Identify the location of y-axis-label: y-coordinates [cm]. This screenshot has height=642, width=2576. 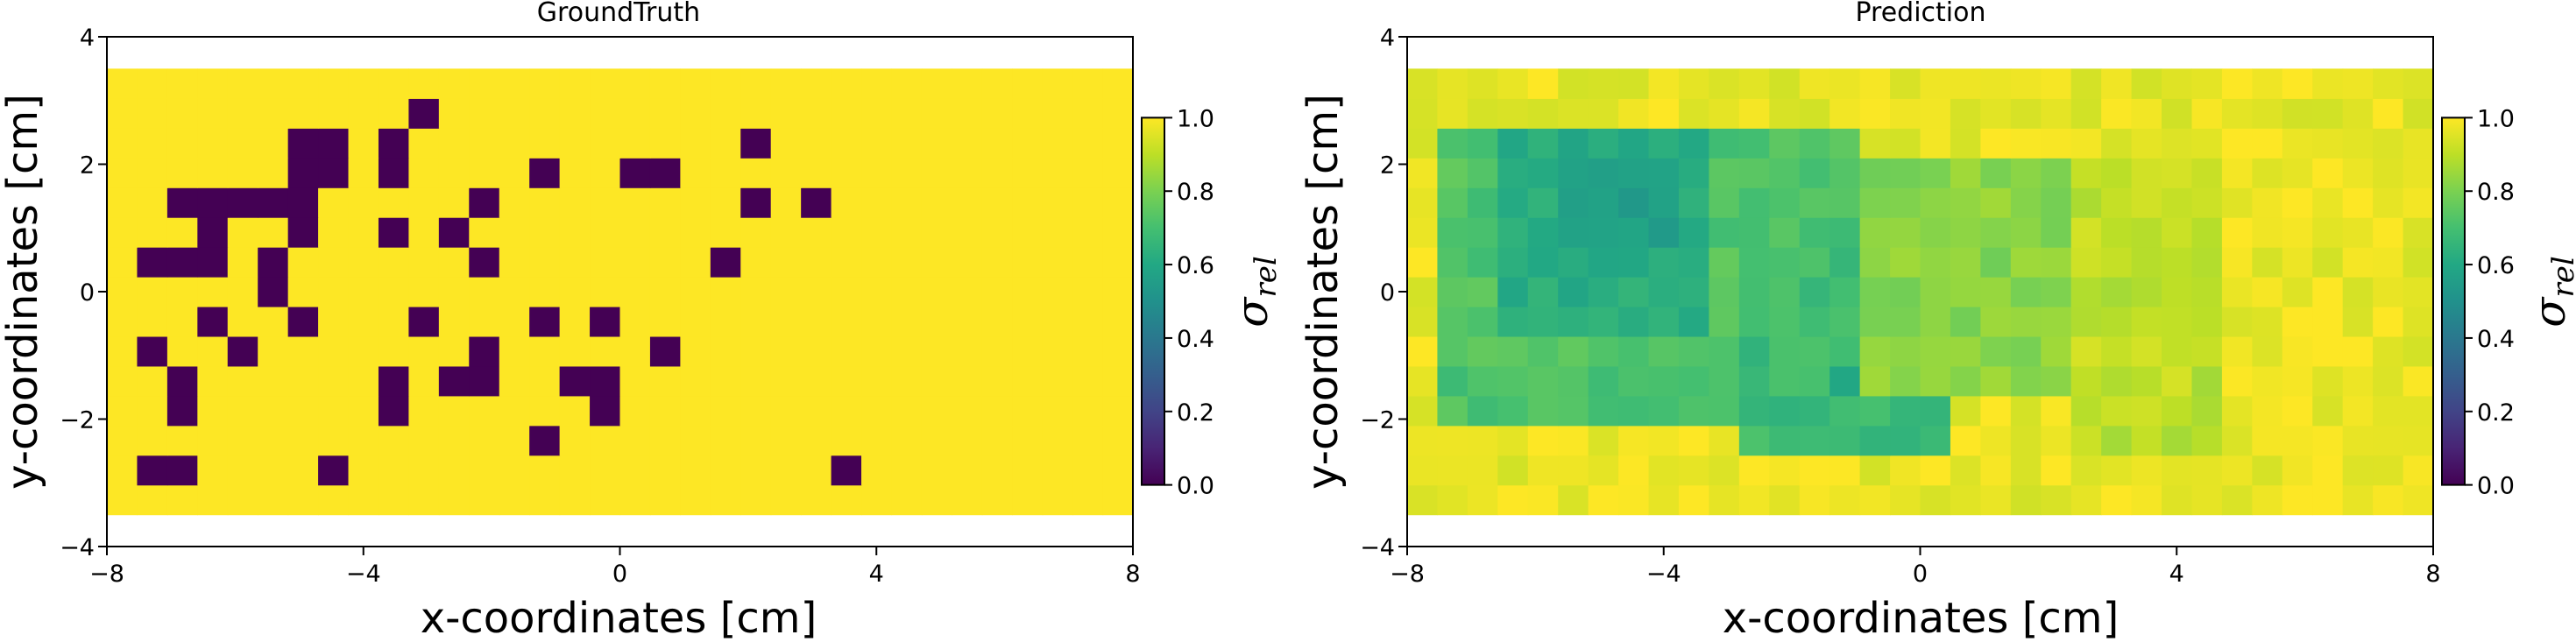
(23, 292).